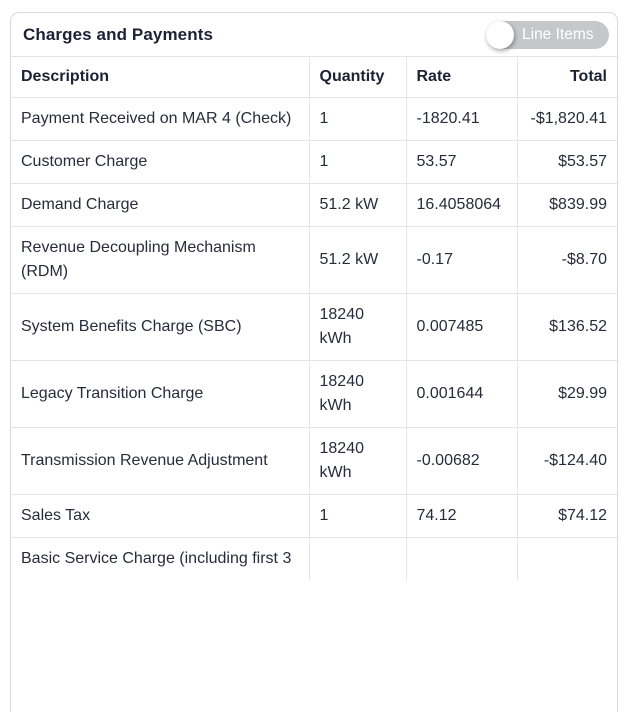 The width and height of the screenshot is (628, 712). I want to click on cell-total: $29.99, so click(567, 394).